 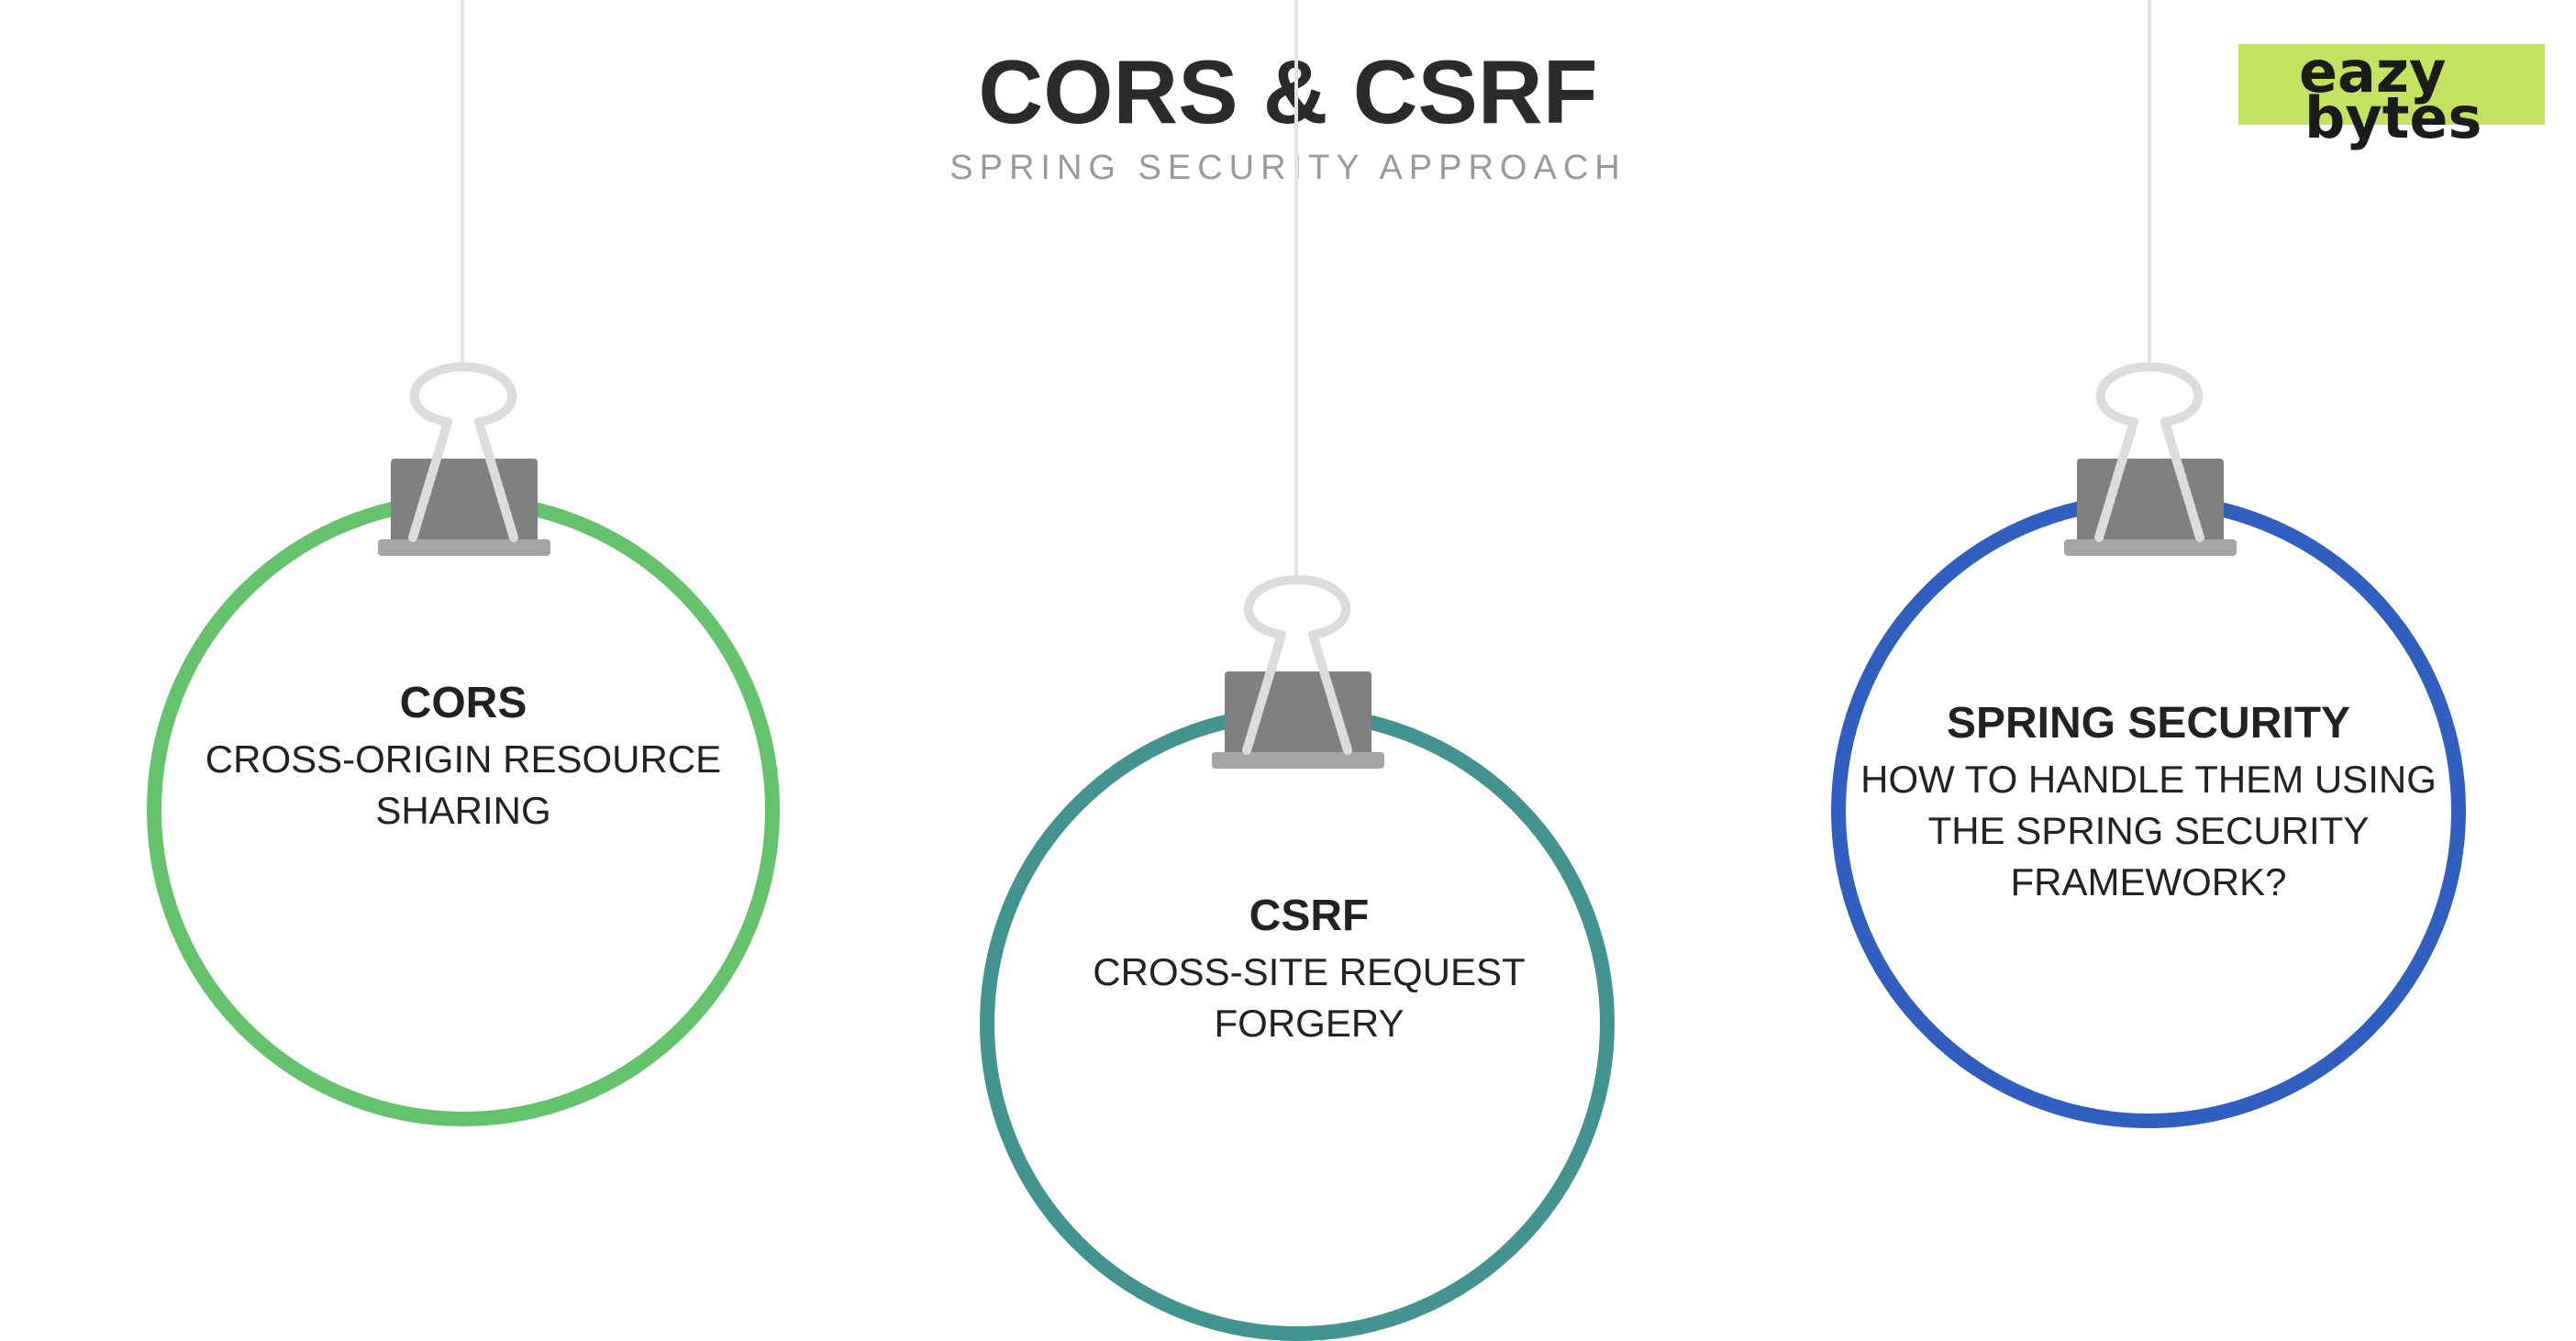 What do you see at coordinates (1288, 92) in the screenshot?
I see `slide-title: CORS & CSRF` at bounding box center [1288, 92].